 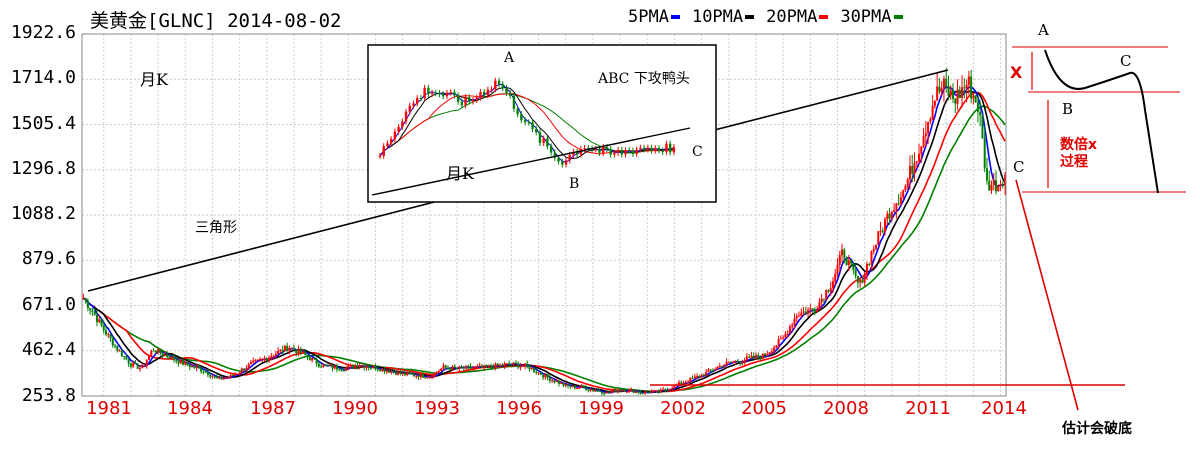 What do you see at coordinates (764, 408) in the screenshot?
I see `x-tick-label: 2005` at bounding box center [764, 408].